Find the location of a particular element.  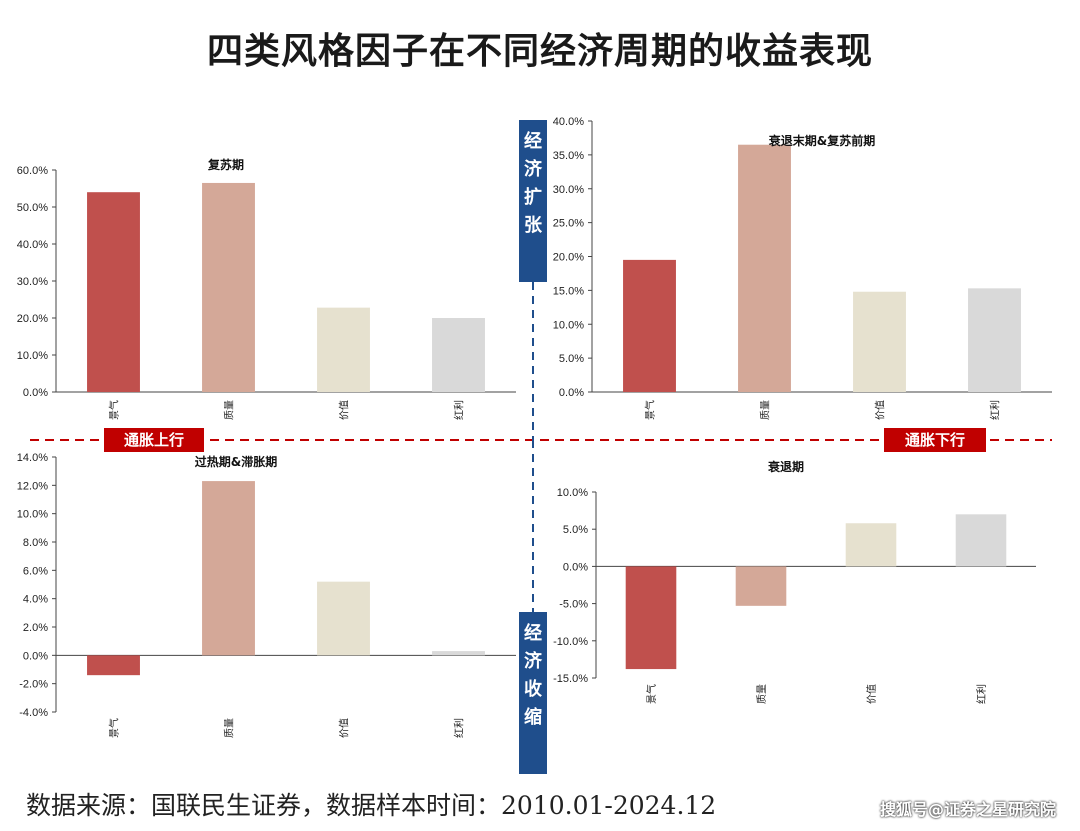

page-title: 四类风格因子在不同经济周期的收益表现 is located at coordinates (539, 51).